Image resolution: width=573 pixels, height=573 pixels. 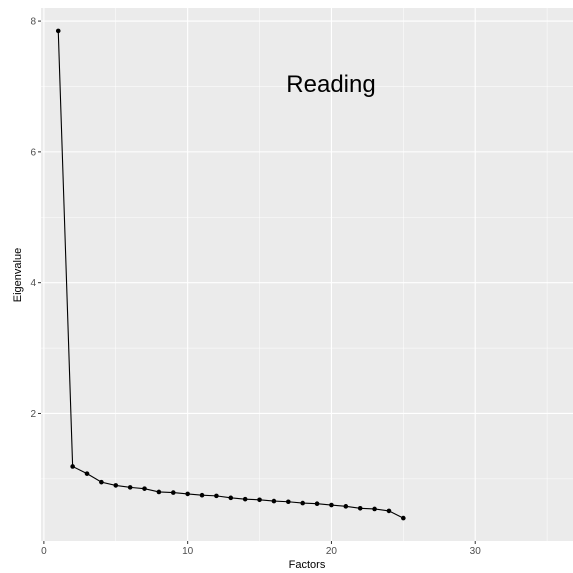 What do you see at coordinates (332, 551) in the screenshot?
I see `x-tick-label: 20` at bounding box center [332, 551].